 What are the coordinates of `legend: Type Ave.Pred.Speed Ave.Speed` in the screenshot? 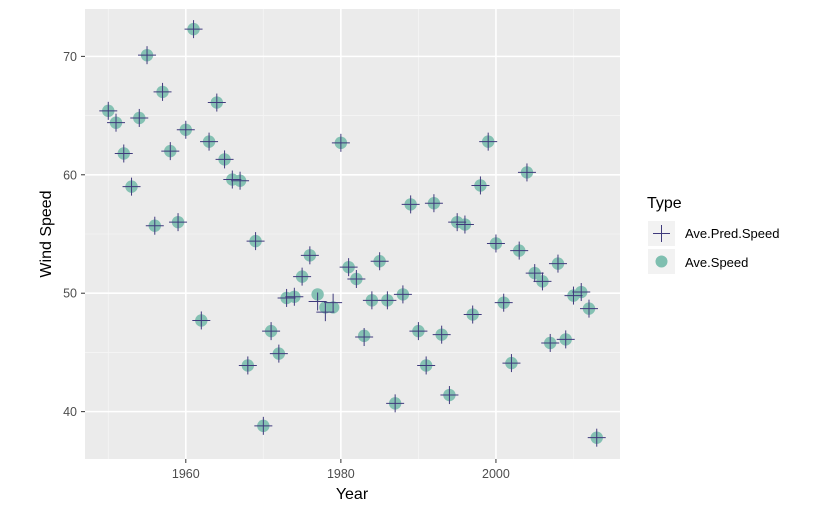 It's located at (713, 234).